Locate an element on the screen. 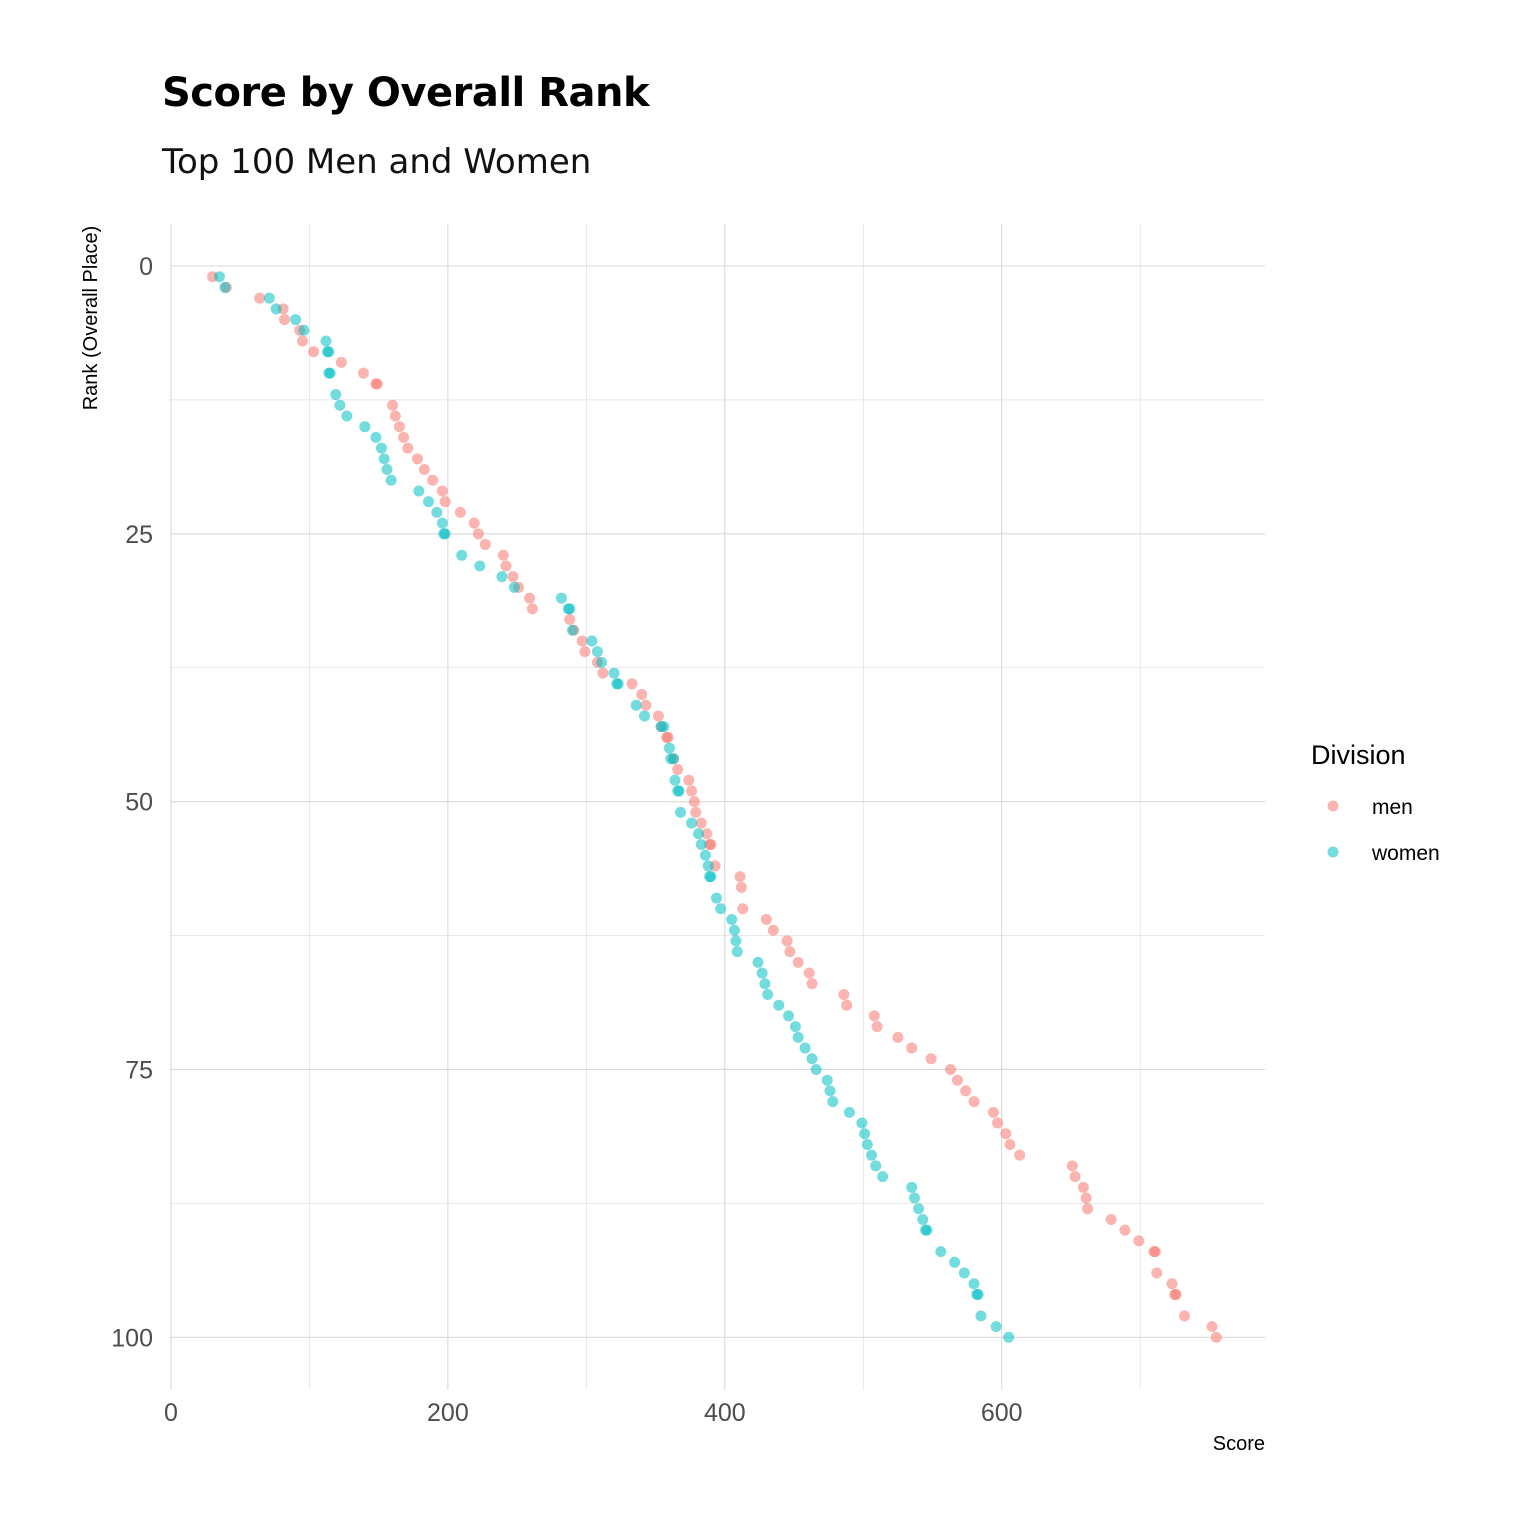  y-axis-ticks: 0 25 50 75 100 is located at coordinates (132, 802).